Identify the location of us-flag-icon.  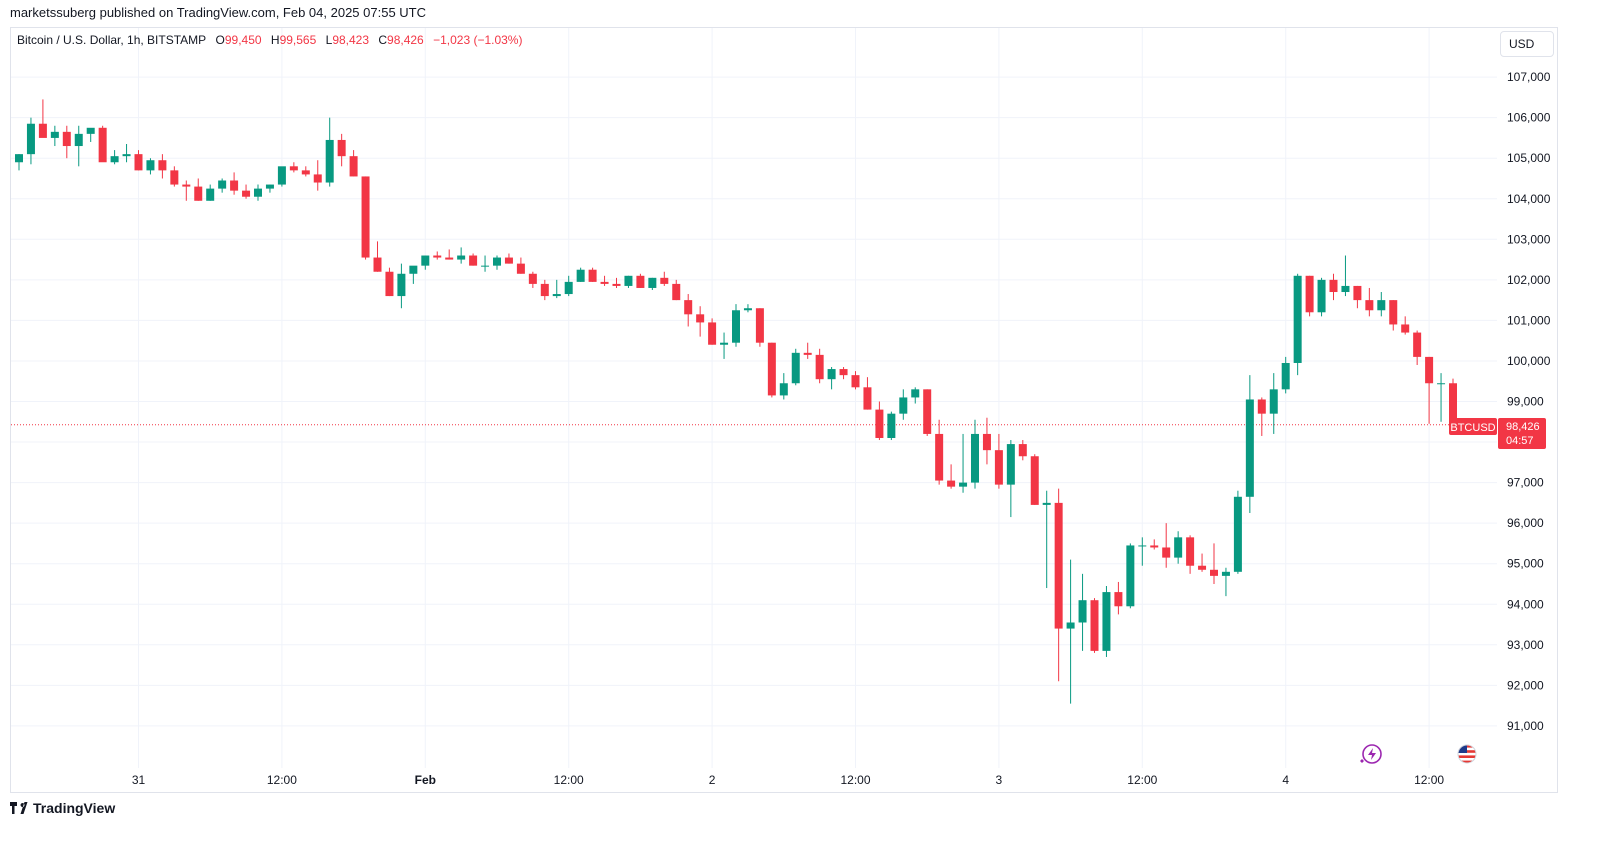
(1467, 754).